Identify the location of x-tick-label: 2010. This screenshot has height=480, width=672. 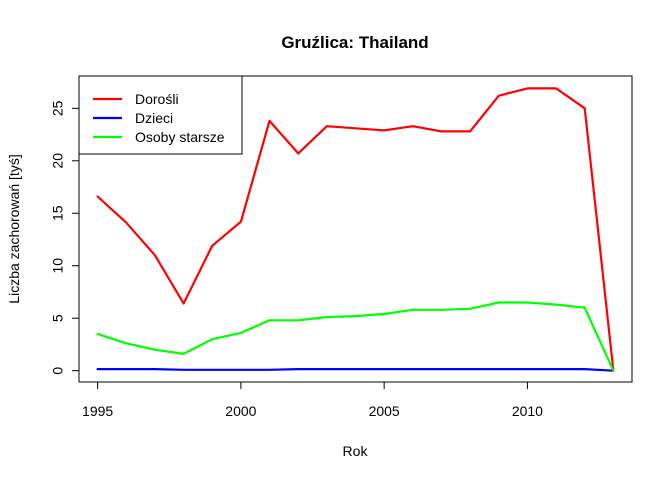
(527, 411).